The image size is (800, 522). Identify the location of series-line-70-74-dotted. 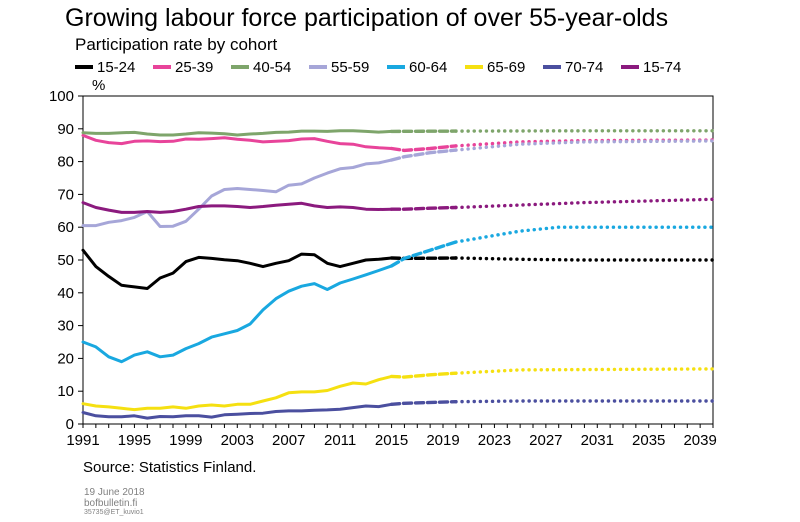
(584, 401).